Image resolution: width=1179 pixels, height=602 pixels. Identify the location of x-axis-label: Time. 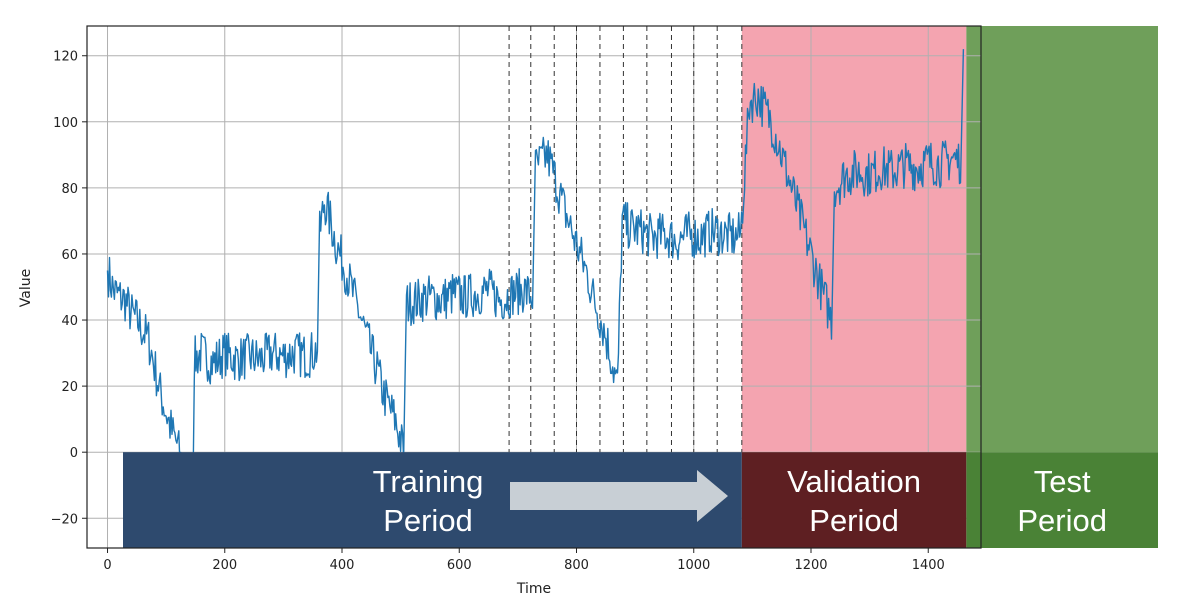
(533, 589).